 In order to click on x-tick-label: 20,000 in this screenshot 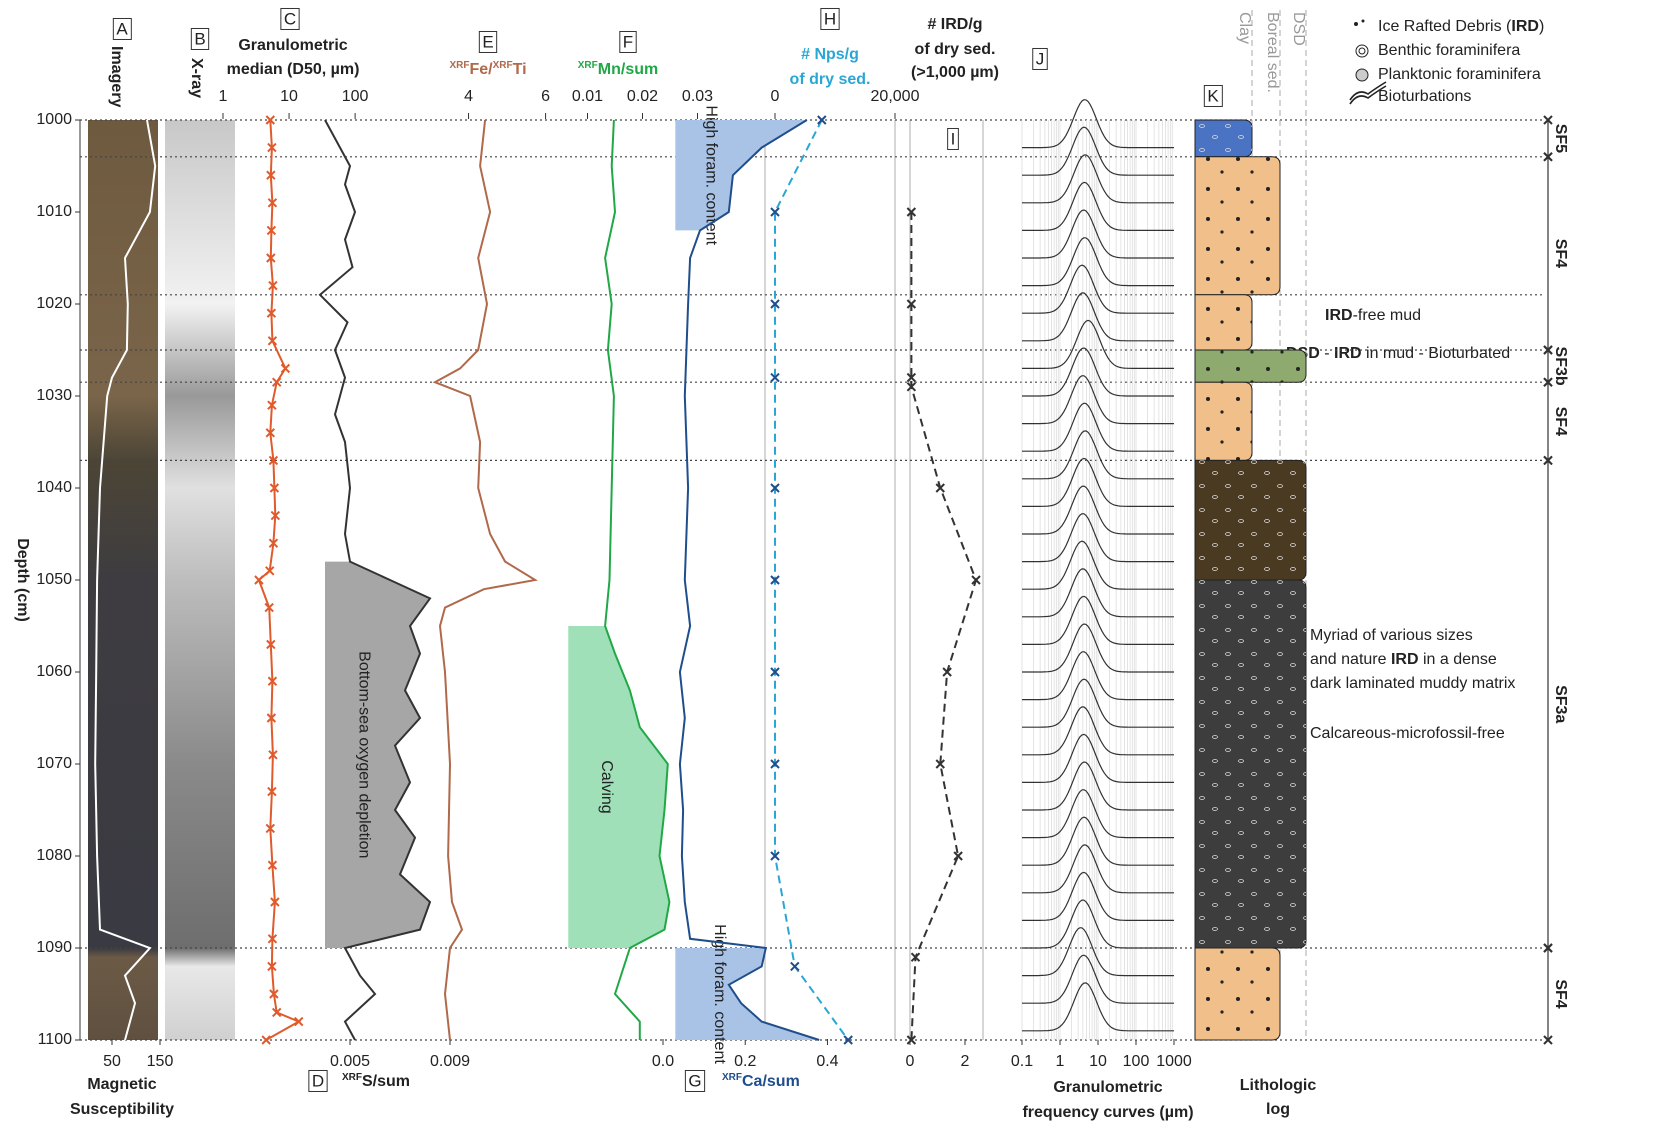, I will do `click(895, 96)`.